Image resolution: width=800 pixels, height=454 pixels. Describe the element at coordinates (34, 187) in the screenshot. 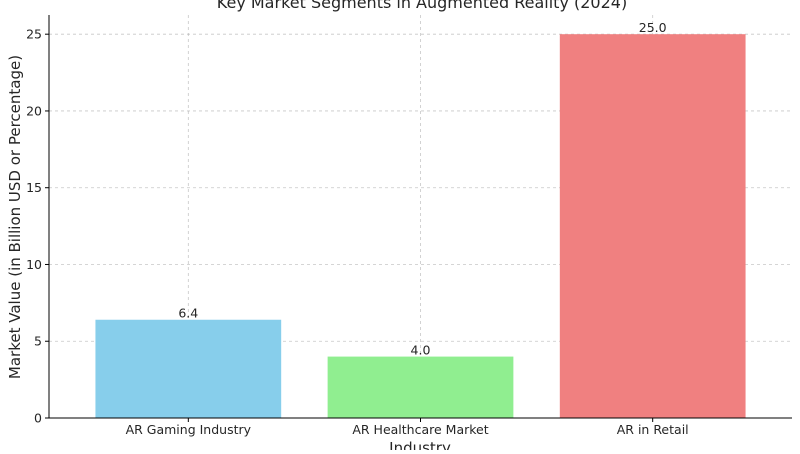

I see `y-tick-label: 15` at that location.